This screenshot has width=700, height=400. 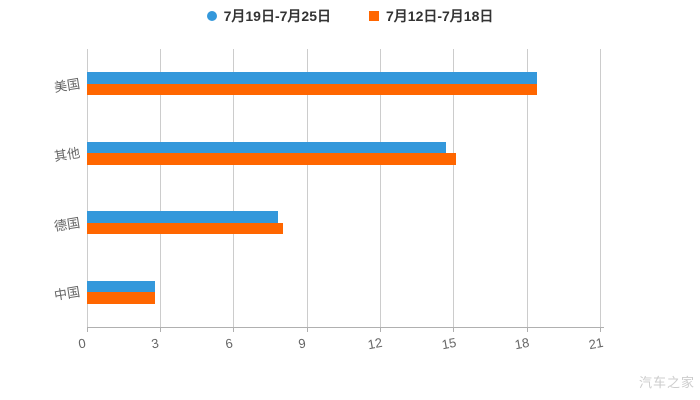 What do you see at coordinates (312, 89) in the screenshot?
I see `bar-series1-cat0` at bounding box center [312, 89].